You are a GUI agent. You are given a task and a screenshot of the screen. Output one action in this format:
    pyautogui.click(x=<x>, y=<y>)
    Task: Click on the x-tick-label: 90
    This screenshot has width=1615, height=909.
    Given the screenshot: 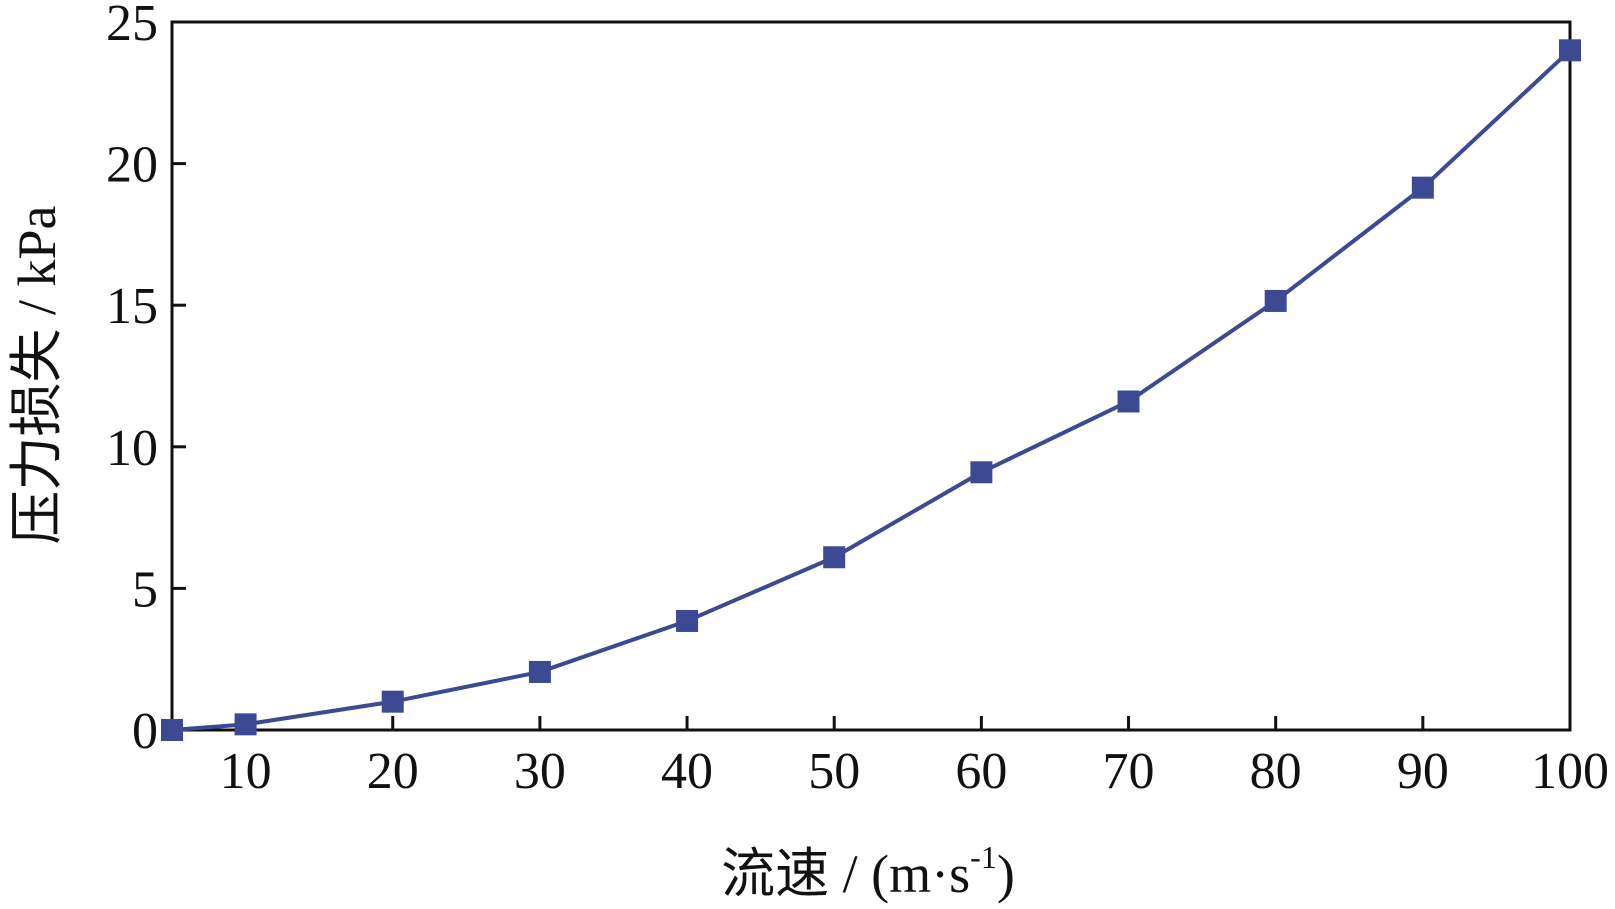 What is the action you would take?
    pyautogui.click(x=1423, y=771)
    